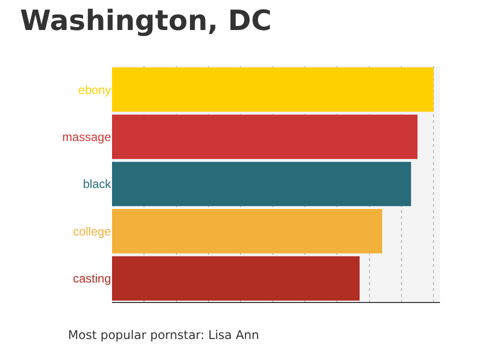 The width and height of the screenshot is (500, 354). What do you see at coordinates (91, 279) in the screenshot?
I see `y-tick-label: casting` at bounding box center [91, 279].